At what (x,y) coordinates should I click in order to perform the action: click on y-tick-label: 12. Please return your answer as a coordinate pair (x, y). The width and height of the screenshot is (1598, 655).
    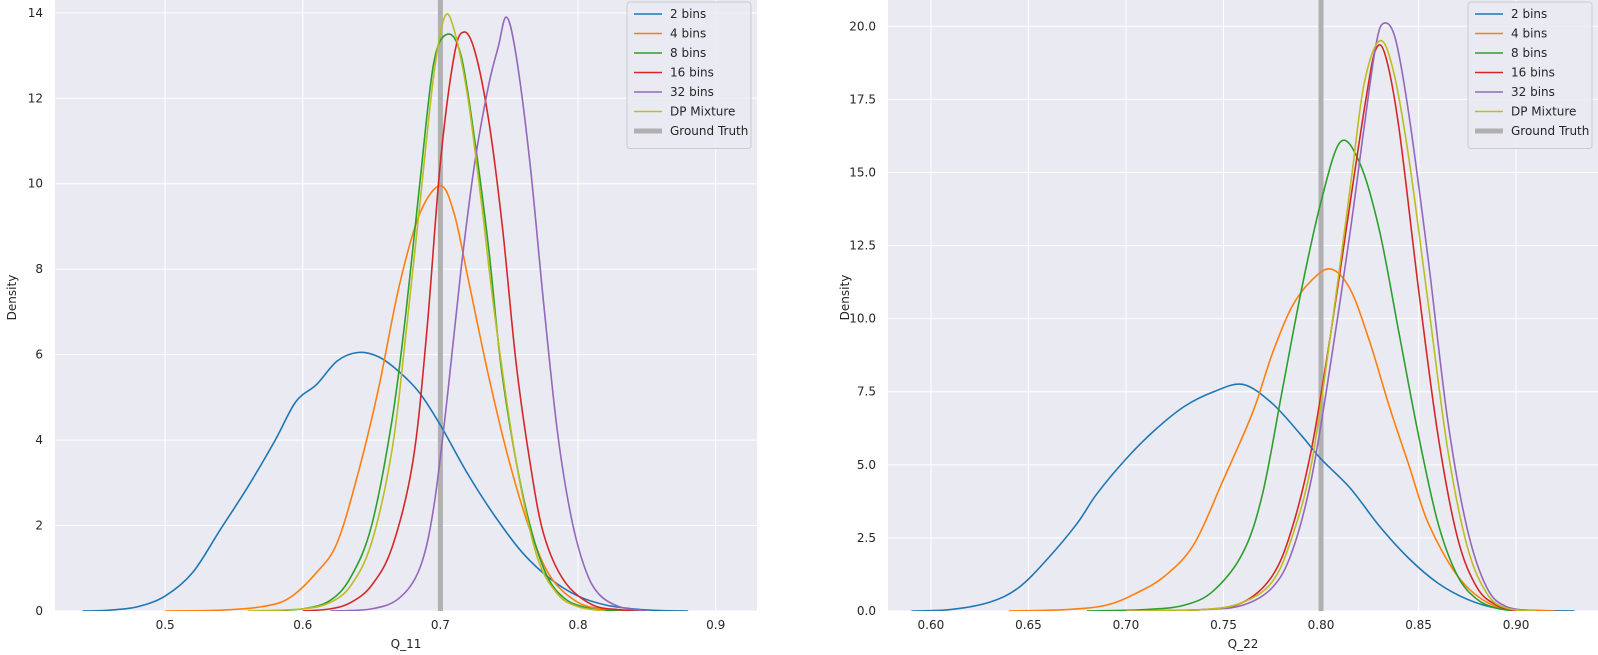
    Looking at the image, I should click on (35, 98).